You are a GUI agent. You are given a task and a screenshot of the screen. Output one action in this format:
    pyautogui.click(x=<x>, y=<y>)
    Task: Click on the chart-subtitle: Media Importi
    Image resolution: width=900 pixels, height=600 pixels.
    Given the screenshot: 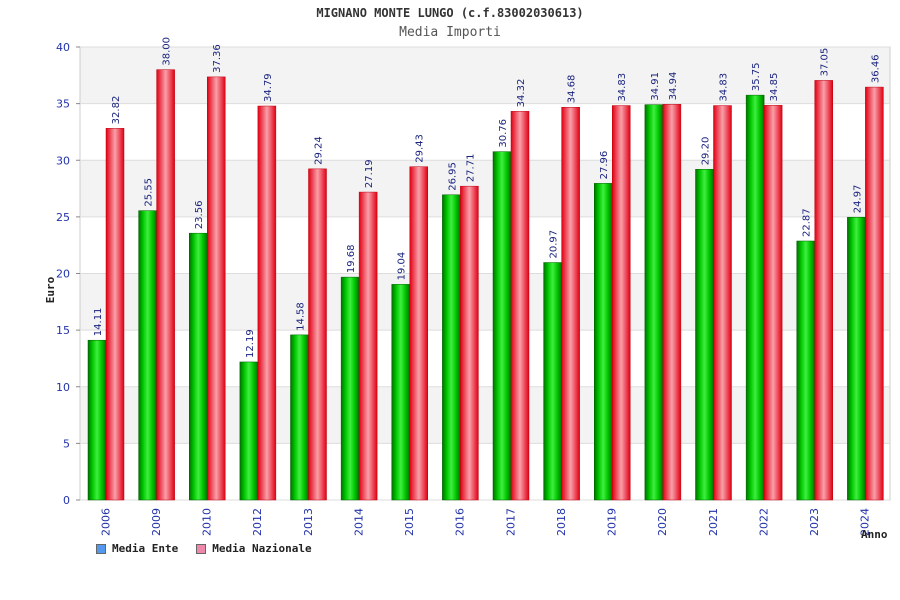 What is the action you would take?
    pyautogui.click(x=450, y=32)
    